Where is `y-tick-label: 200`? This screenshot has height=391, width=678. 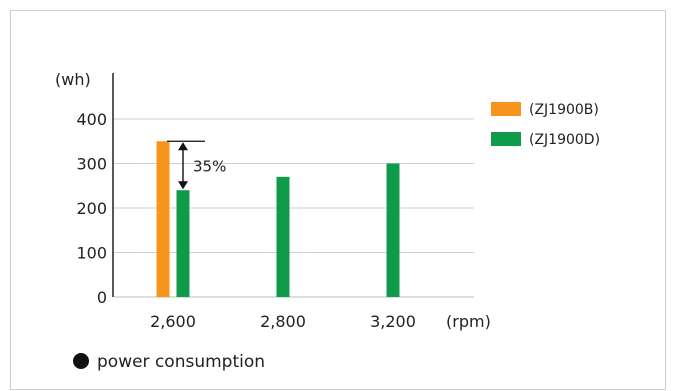
y-tick-label: 200 is located at coordinates (91, 208).